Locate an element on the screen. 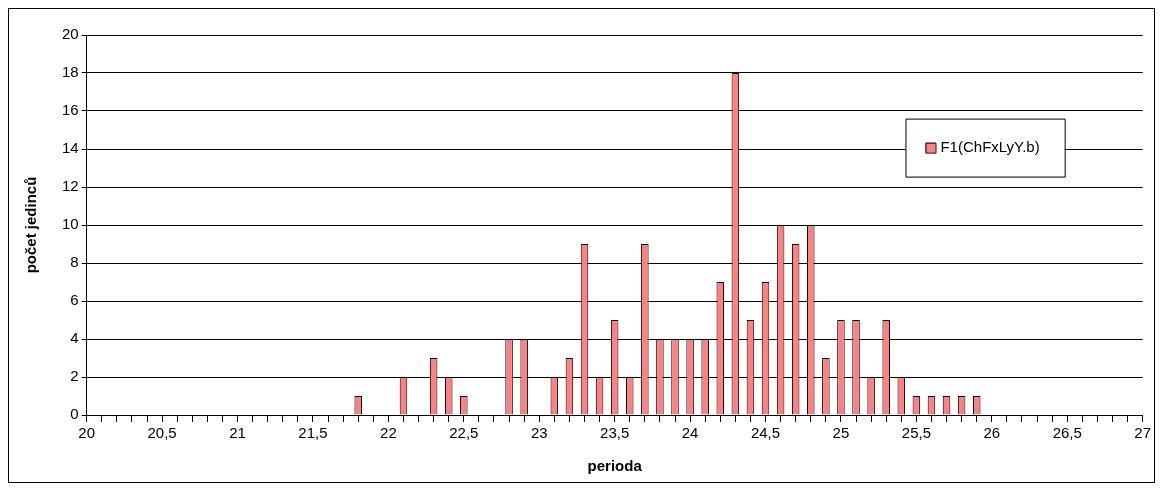 The height and width of the screenshot is (491, 1163). x-tick-label: 21,5 is located at coordinates (313, 433).